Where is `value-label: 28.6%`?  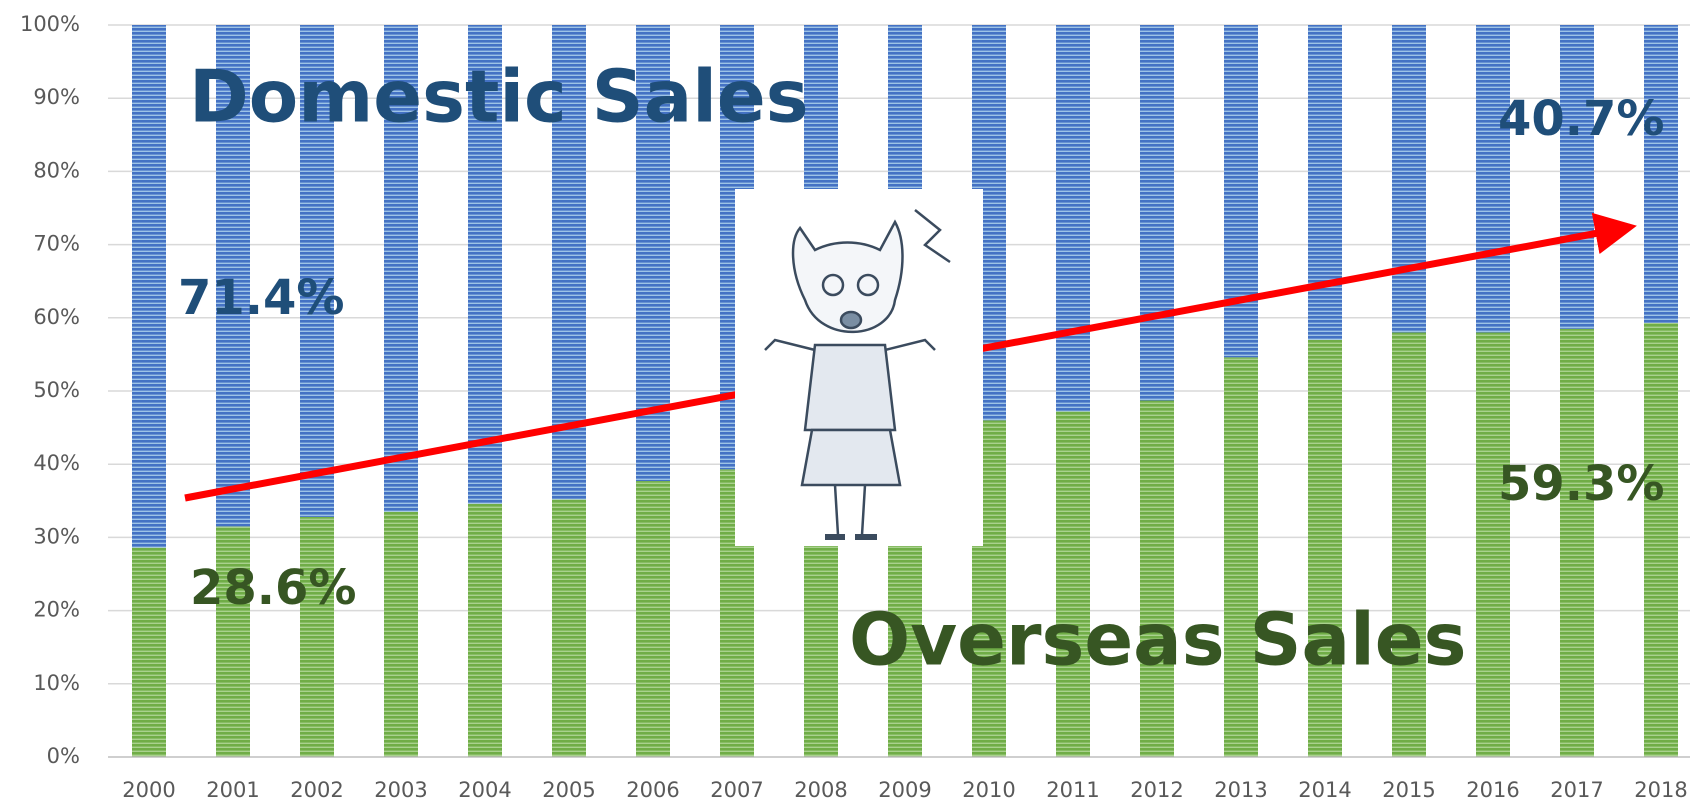
value-label: 28.6% is located at coordinates (273, 588).